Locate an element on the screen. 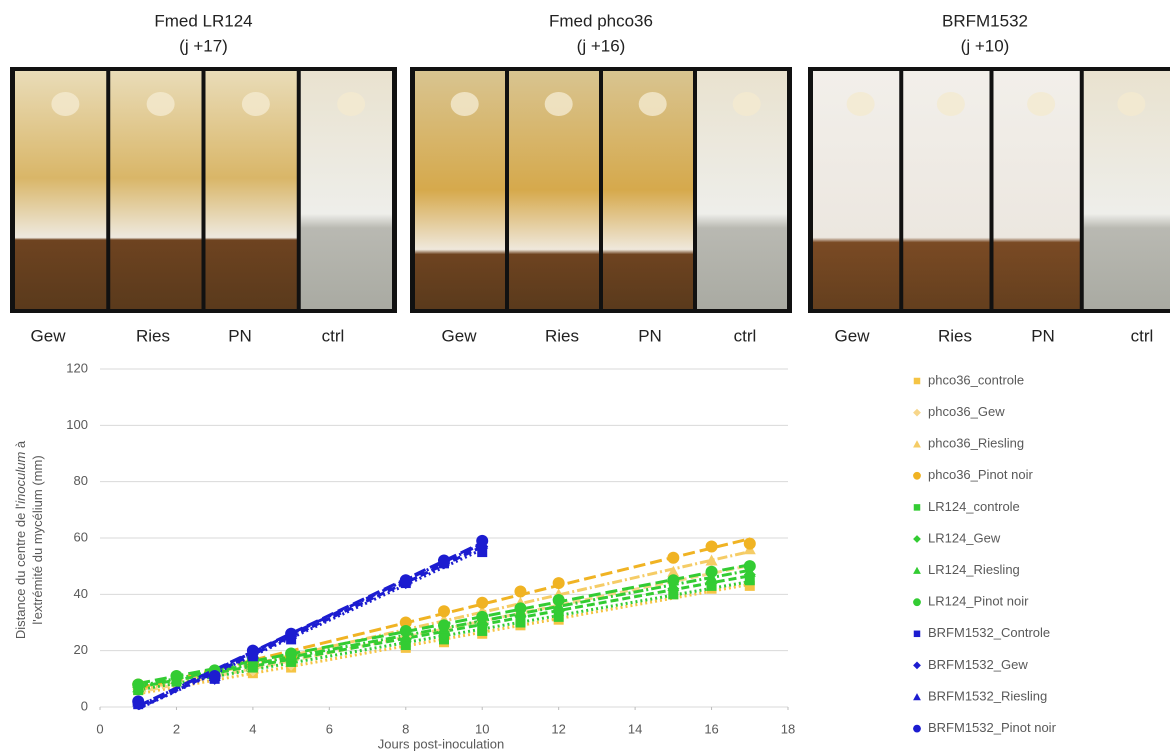  panel-title: Fmed LR124 is located at coordinates (203, 20).